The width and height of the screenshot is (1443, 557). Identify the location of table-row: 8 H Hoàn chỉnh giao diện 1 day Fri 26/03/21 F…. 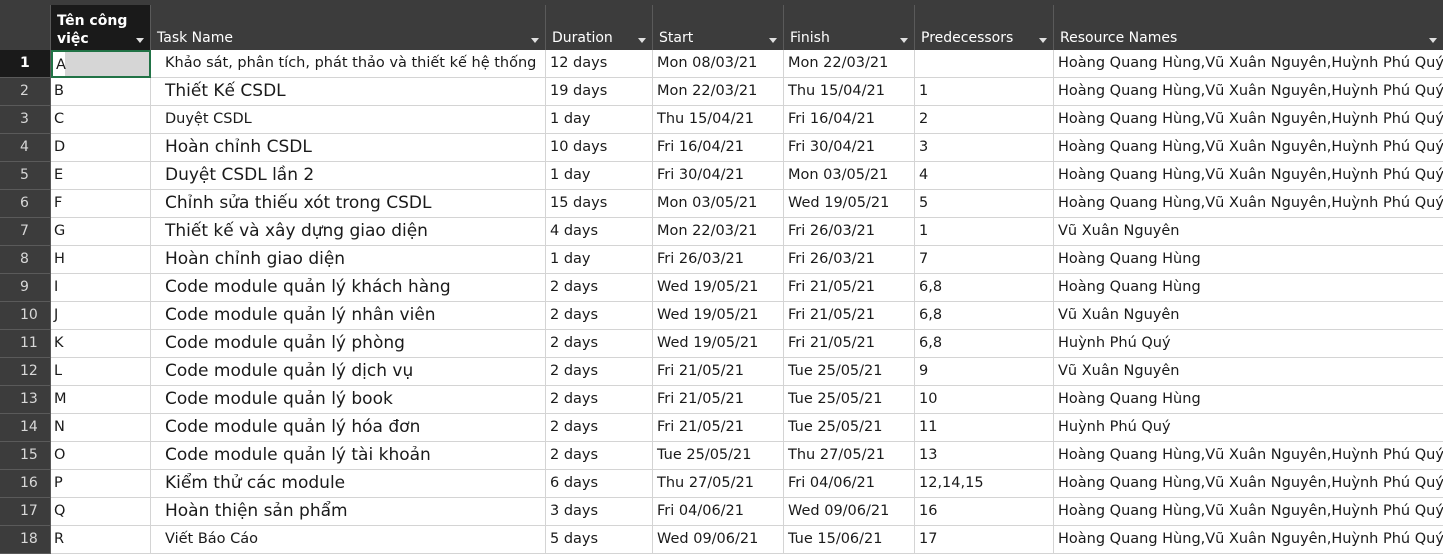
(721, 260).